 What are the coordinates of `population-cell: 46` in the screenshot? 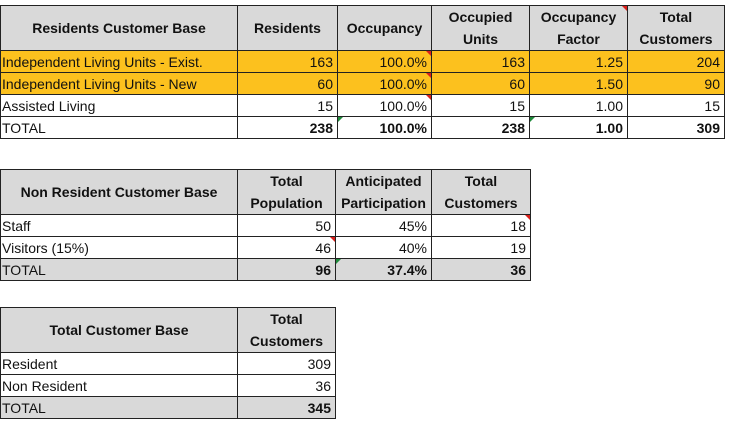 It's located at (286, 247).